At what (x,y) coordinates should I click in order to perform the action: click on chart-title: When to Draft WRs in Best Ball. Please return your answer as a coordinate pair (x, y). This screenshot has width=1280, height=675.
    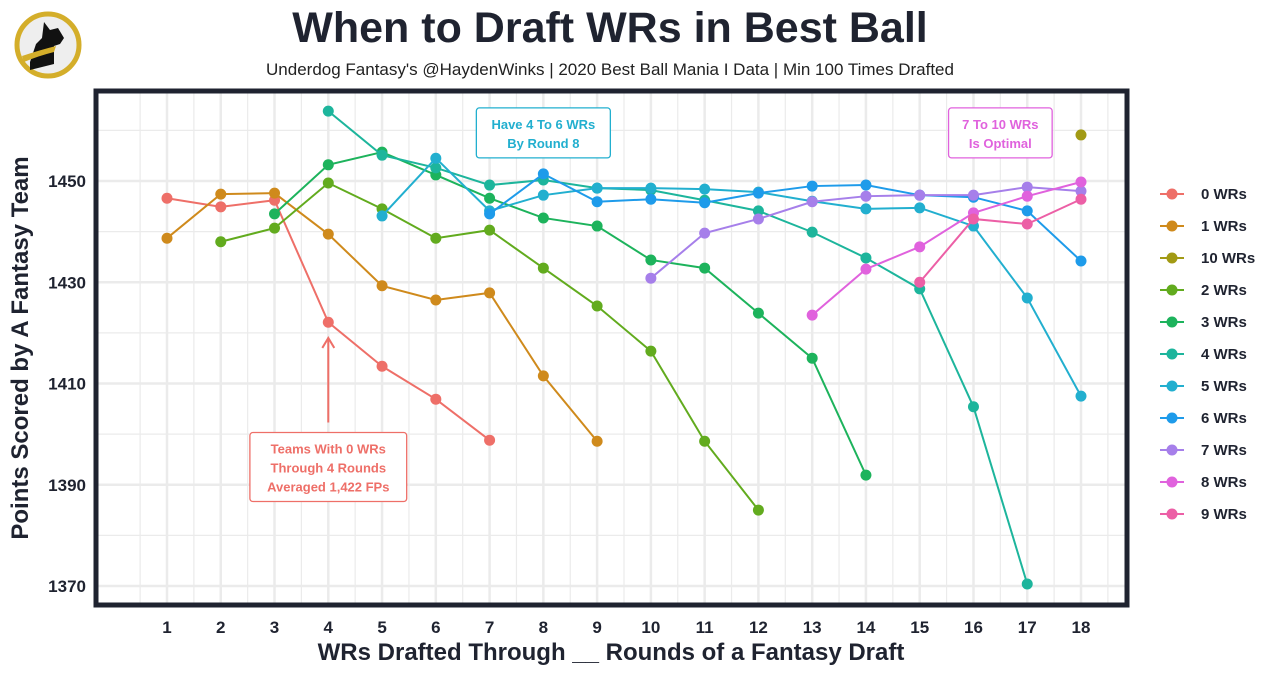
    Looking at the image, I should click on (609, 28).